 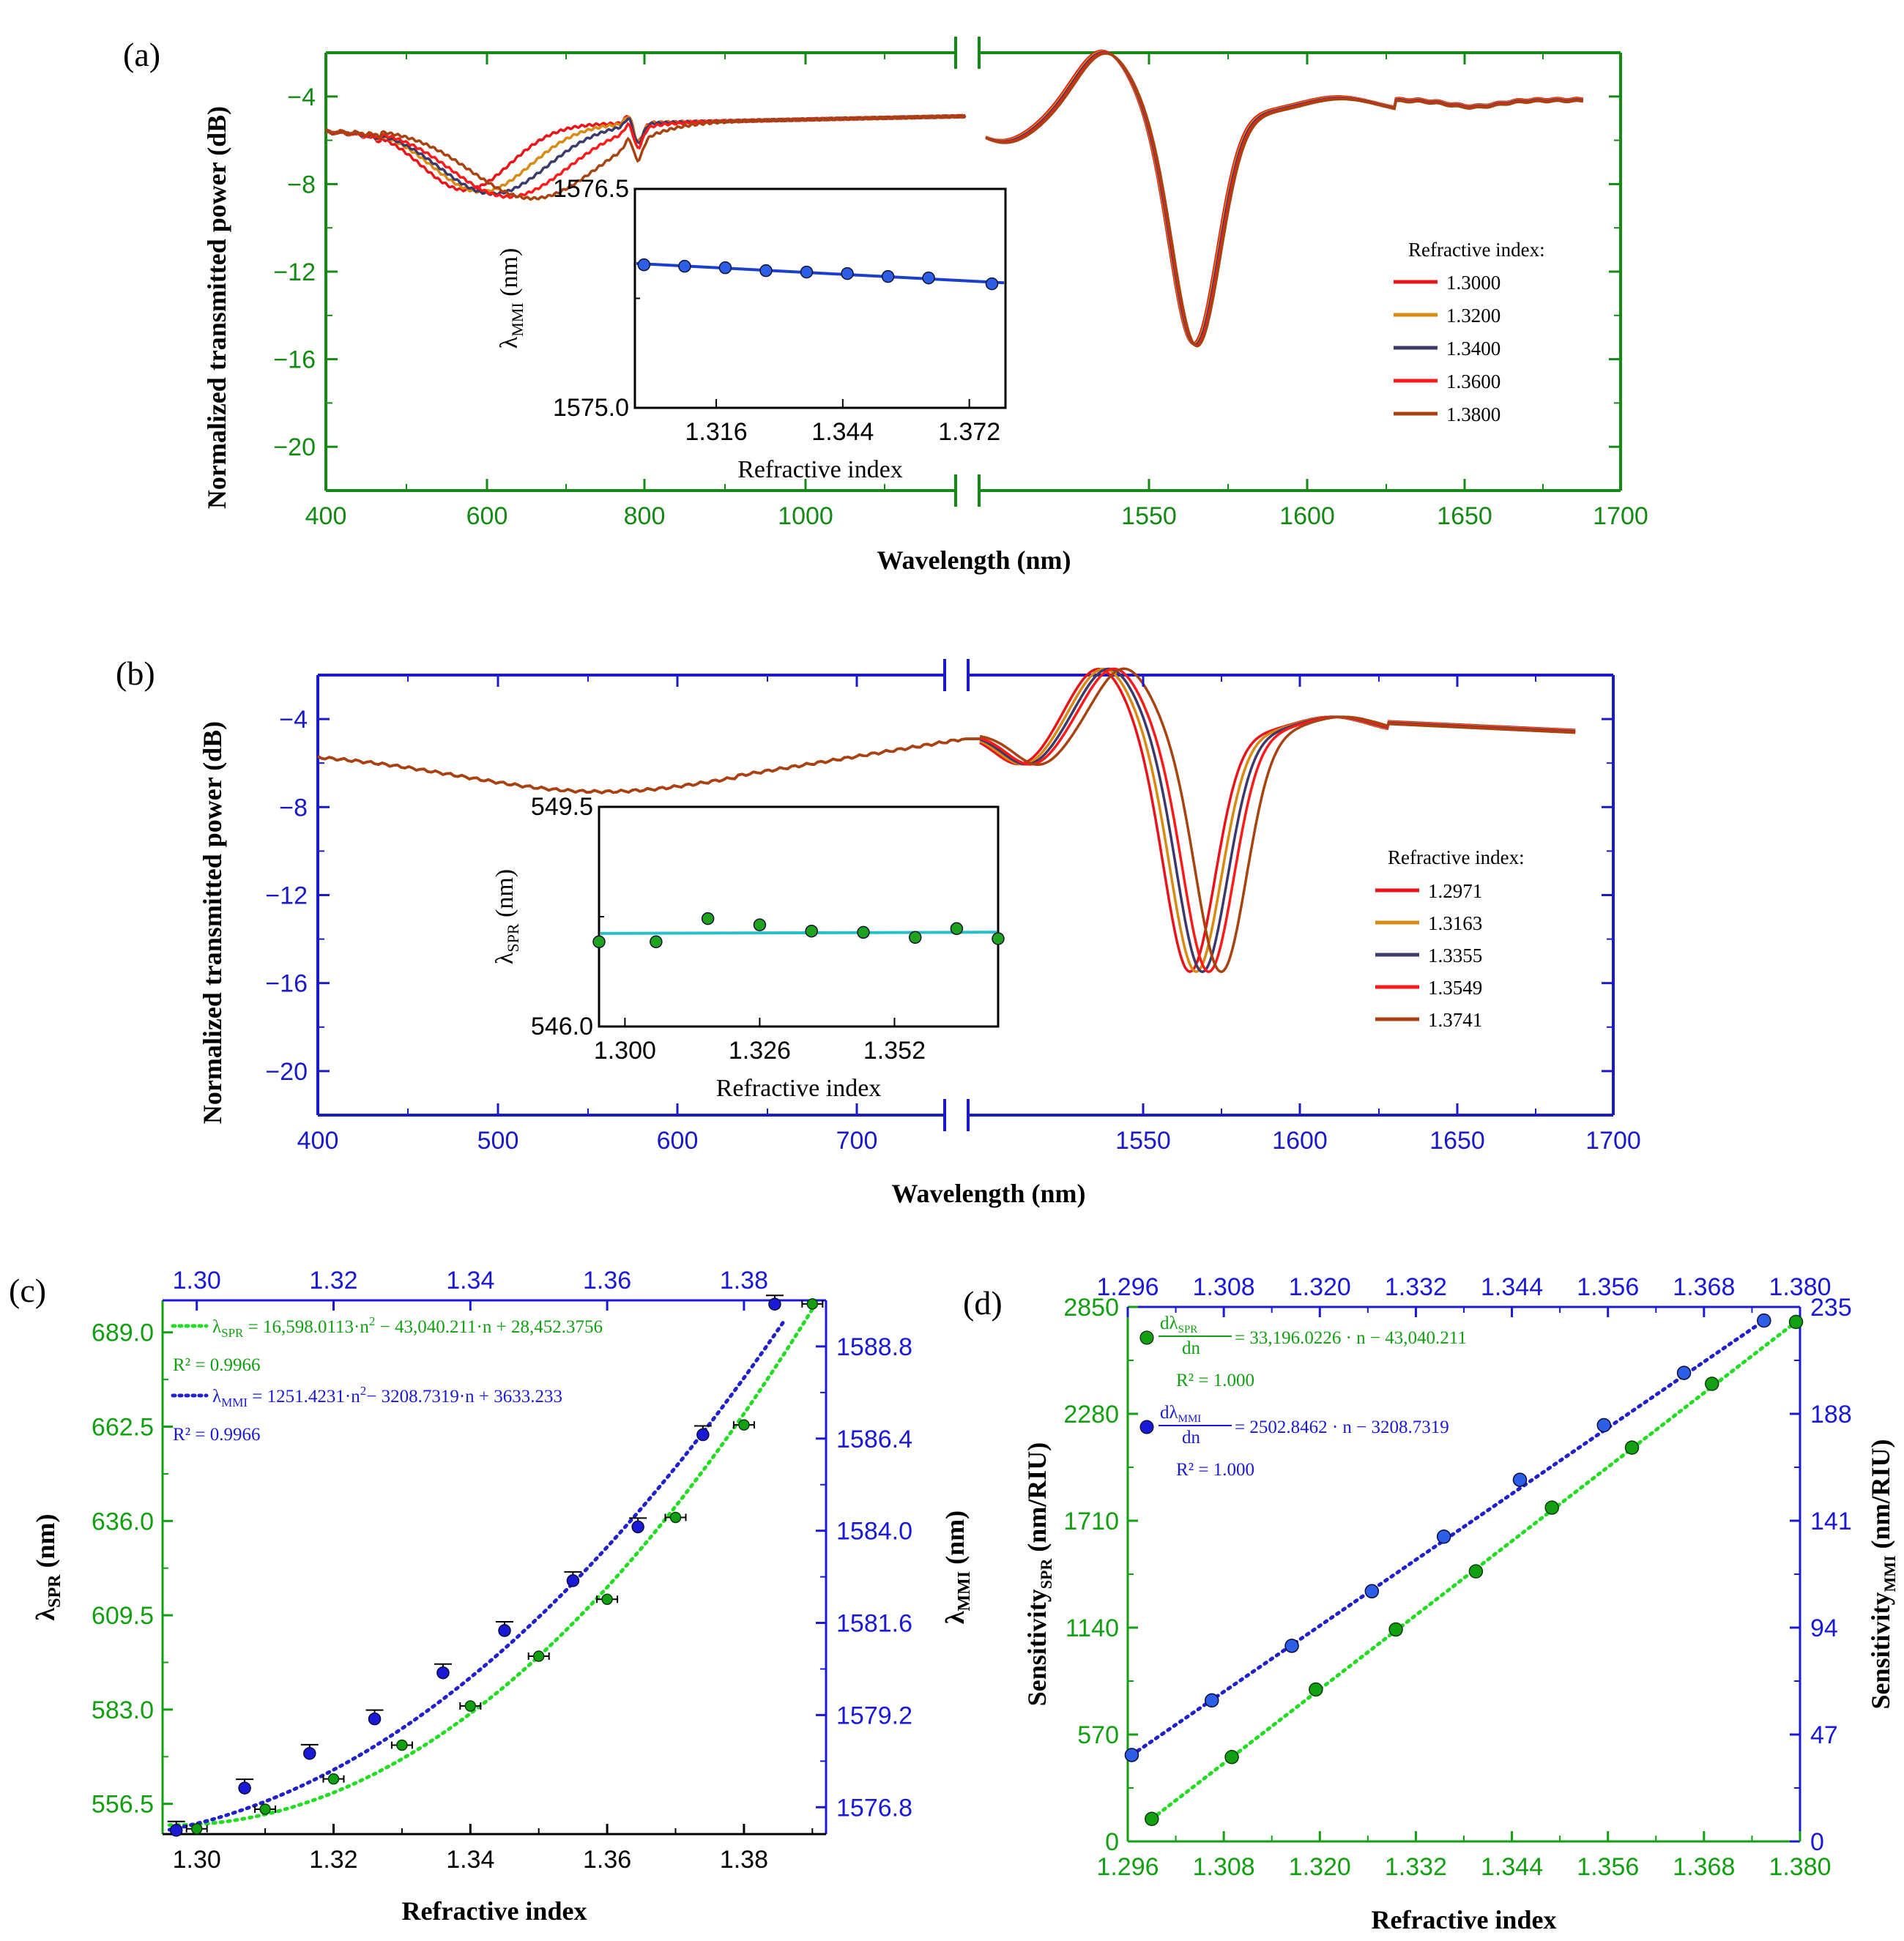 What do you see at coordinates (487, 516) in the screenshot?
I see `xtick-label: 600` at bounding box center [487, 516].